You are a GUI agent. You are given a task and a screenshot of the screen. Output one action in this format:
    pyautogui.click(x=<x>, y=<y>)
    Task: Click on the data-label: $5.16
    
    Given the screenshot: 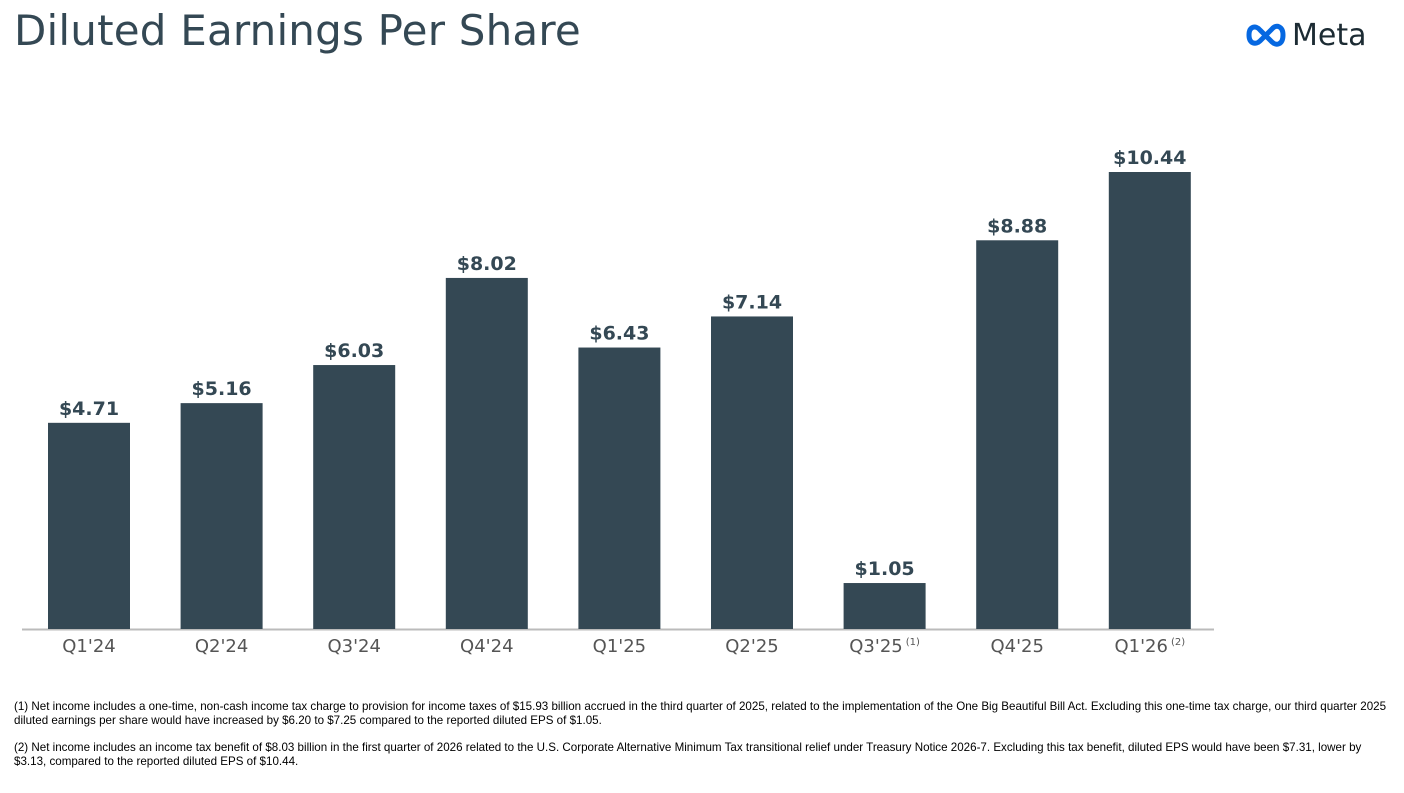 What is the action you would take?
    pyautogui.click(x=222, y=389)
    